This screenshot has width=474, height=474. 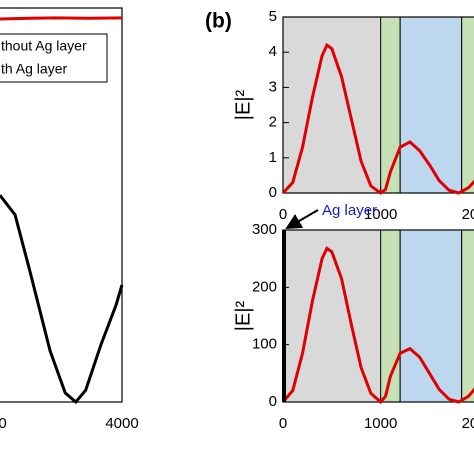 What do you see at coordinates (273, 86) in the screenshot?
I see `y-tick-label: 3` at bounding box center [273, 86].